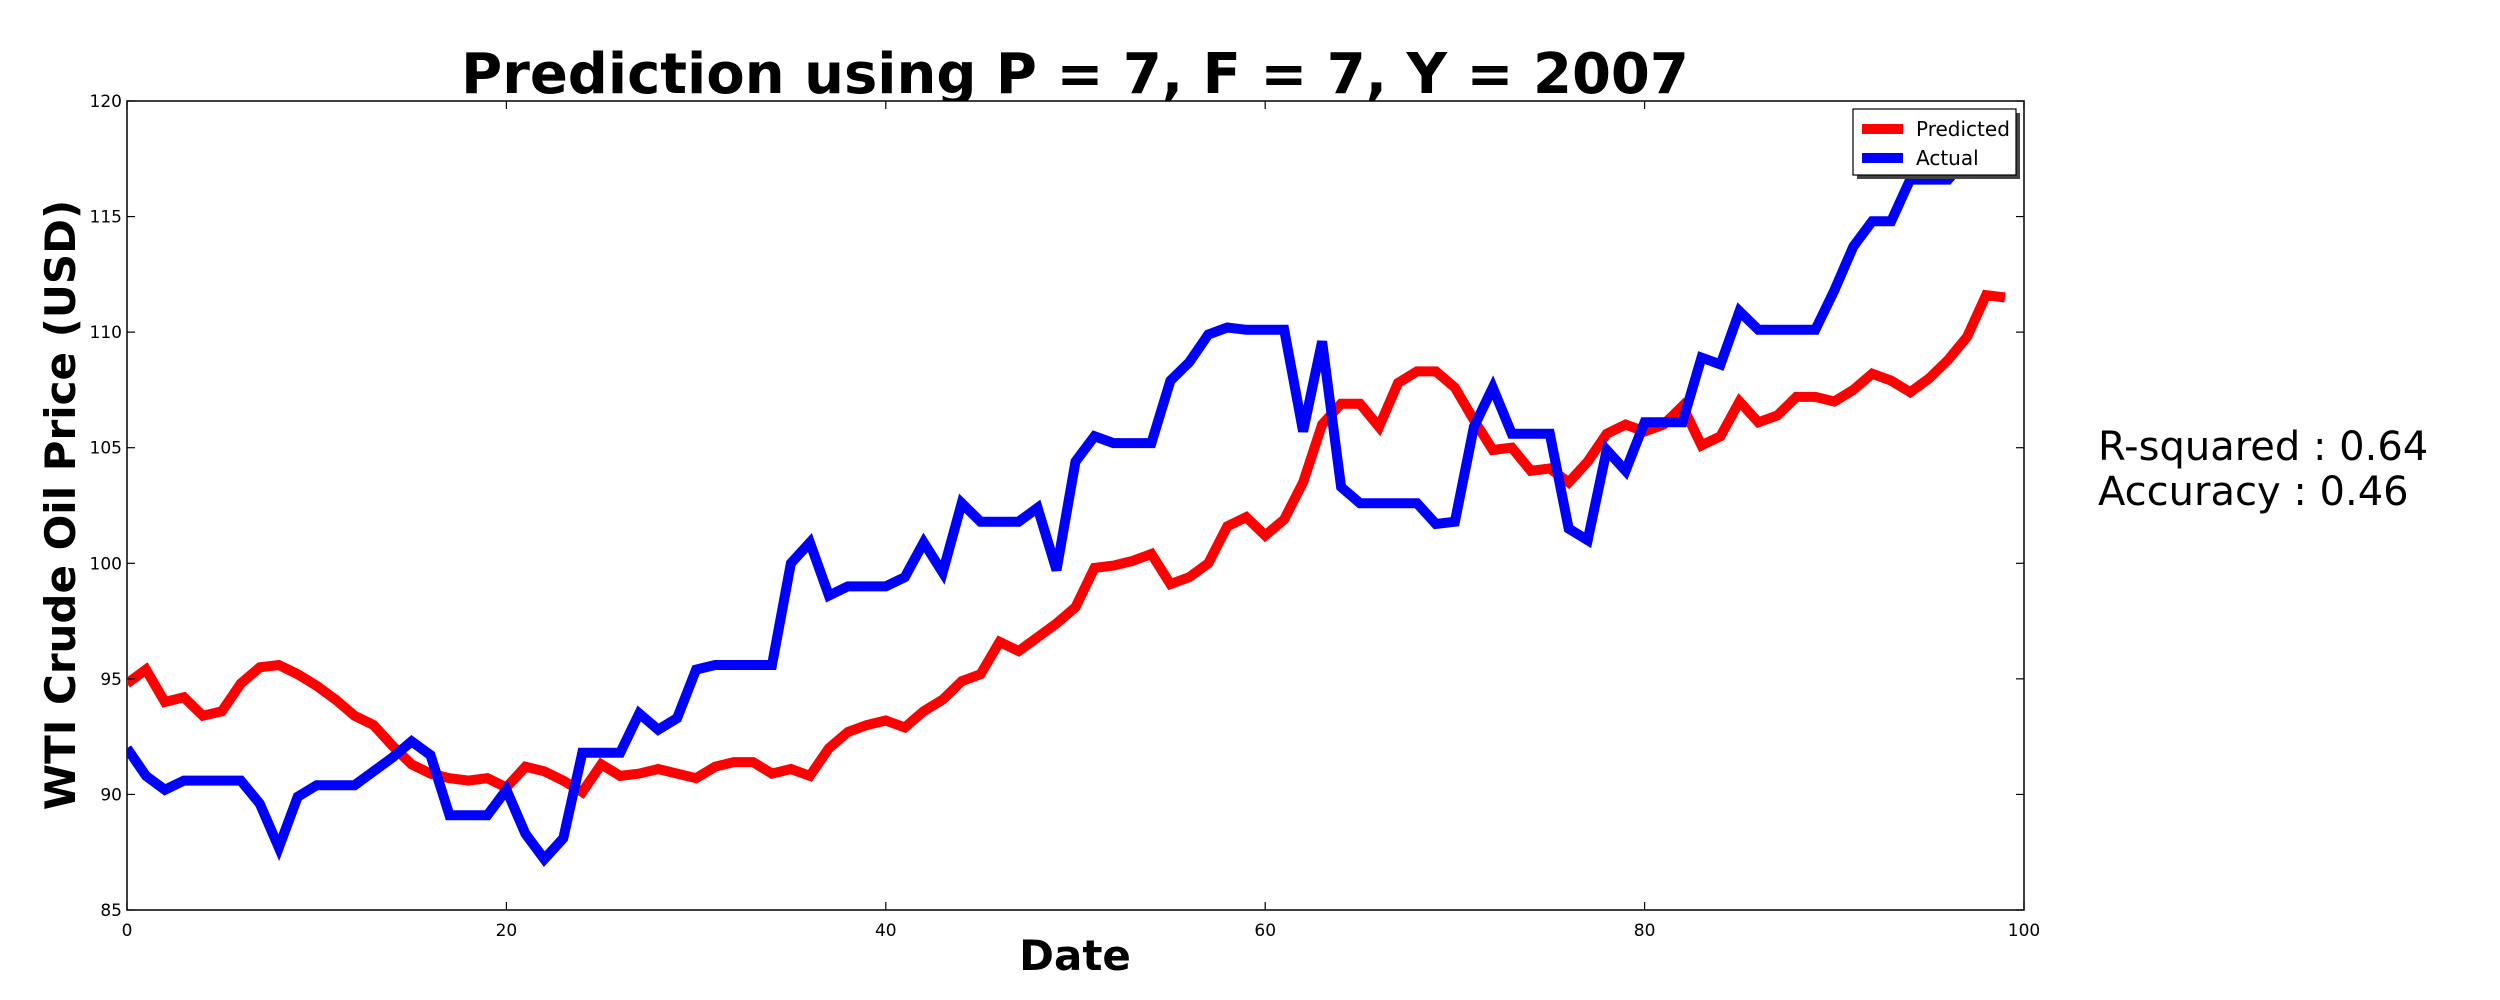  Describe the element at coordinates (2253, 492) in the screenshot. I see `accuracy-annotation: Accuracy : 0.46` at that location.